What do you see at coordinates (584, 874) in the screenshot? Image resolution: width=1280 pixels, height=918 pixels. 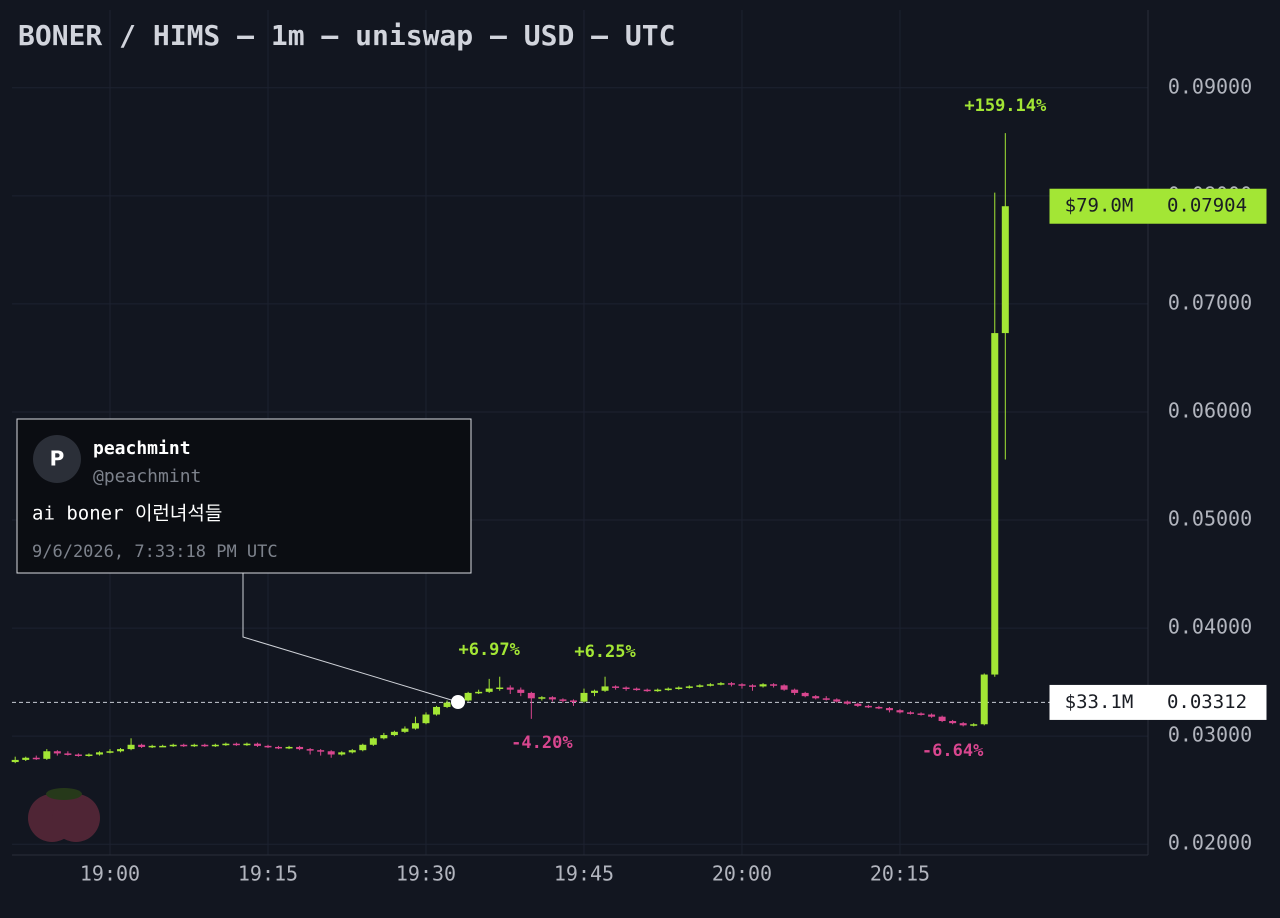 I see `x-tick-label: 19:45` at bounding box center [584, 874].